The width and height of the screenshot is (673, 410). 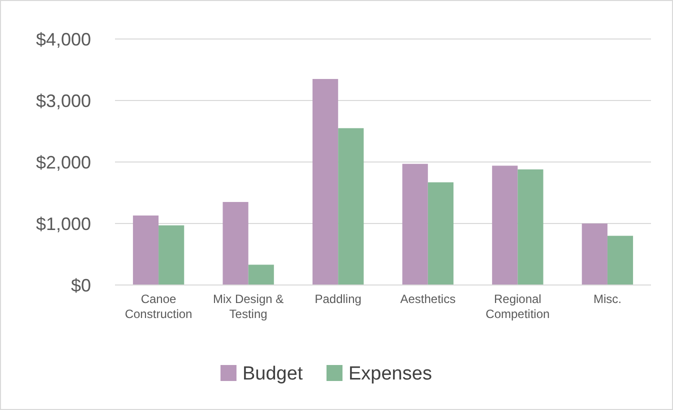 What do you see at coordinates (390, 374) in the screenshot?
I see `legend-label: Expenses` at bounding box center [390, 374].